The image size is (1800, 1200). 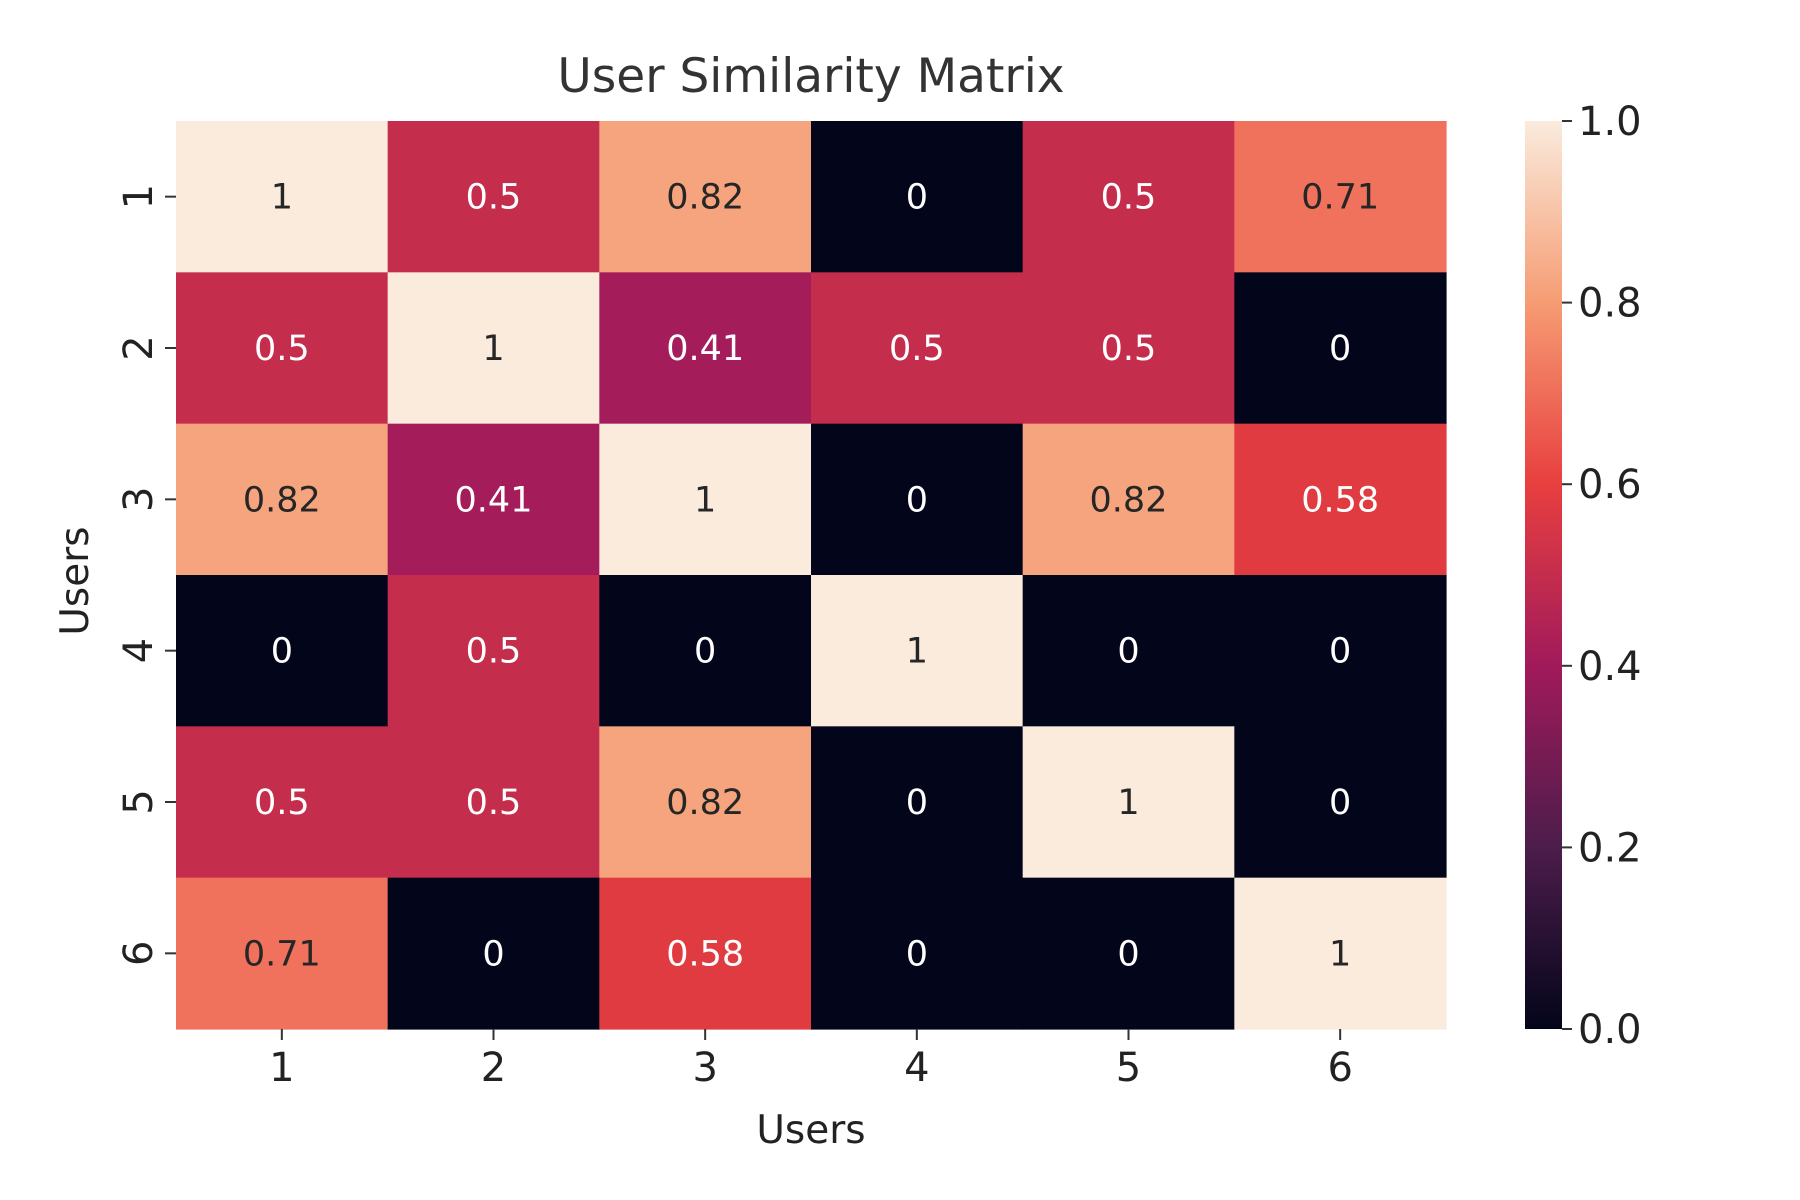 What do you see at coordinates (1610, 848) in the screenshot?
I see `colorbar-tick-label: 0.2` at bounding box center [1610, 848].